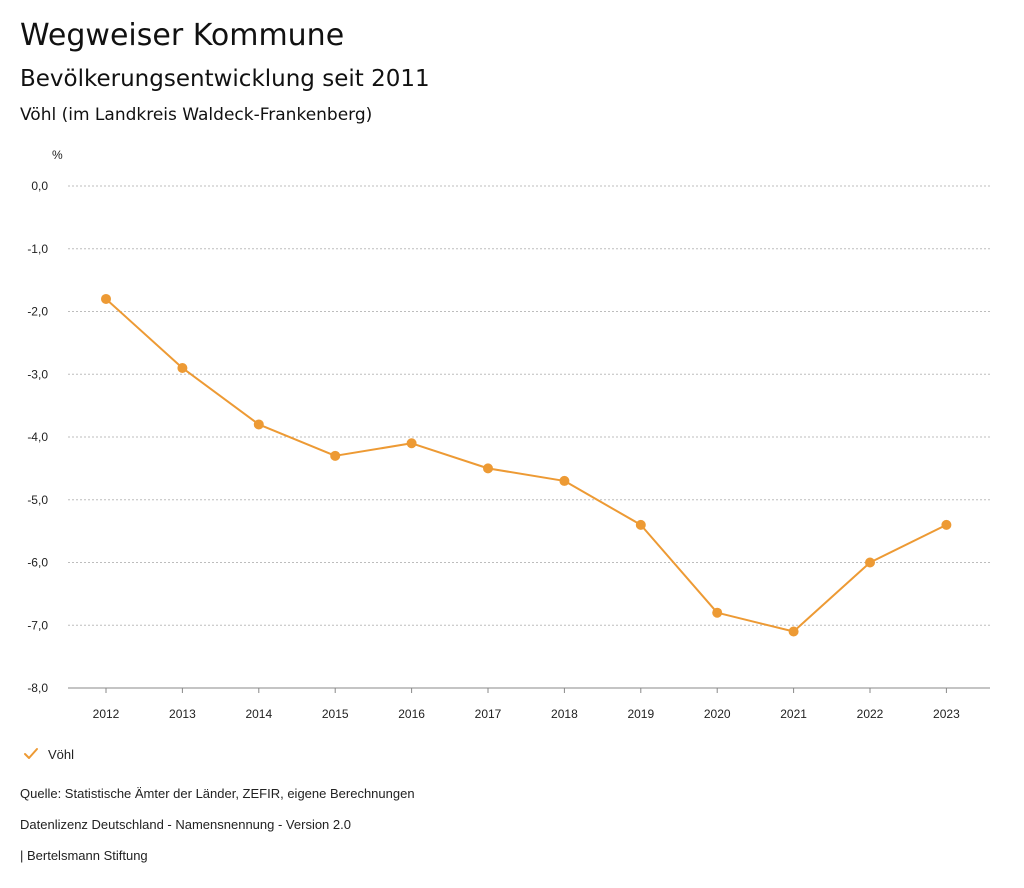 The height and width of the screenshot is (888, 1024). I want to click on y-tick-label: -2,0, so click(37, 312).